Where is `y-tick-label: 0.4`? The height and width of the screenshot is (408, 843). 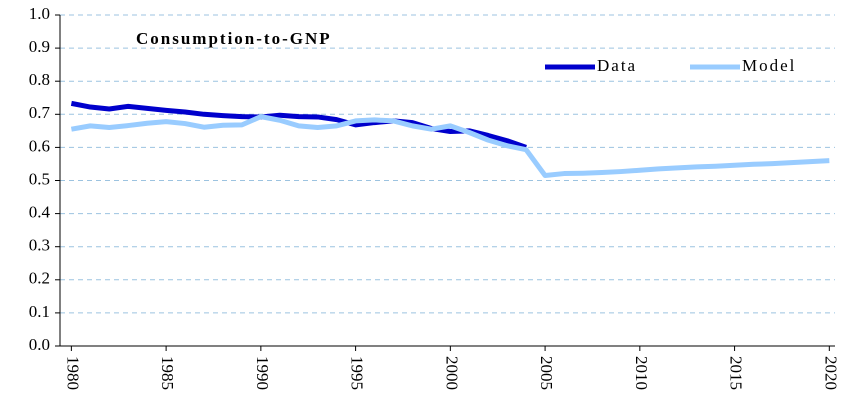
y-tick-label: 0.4 is located at coordinates (40, 212).